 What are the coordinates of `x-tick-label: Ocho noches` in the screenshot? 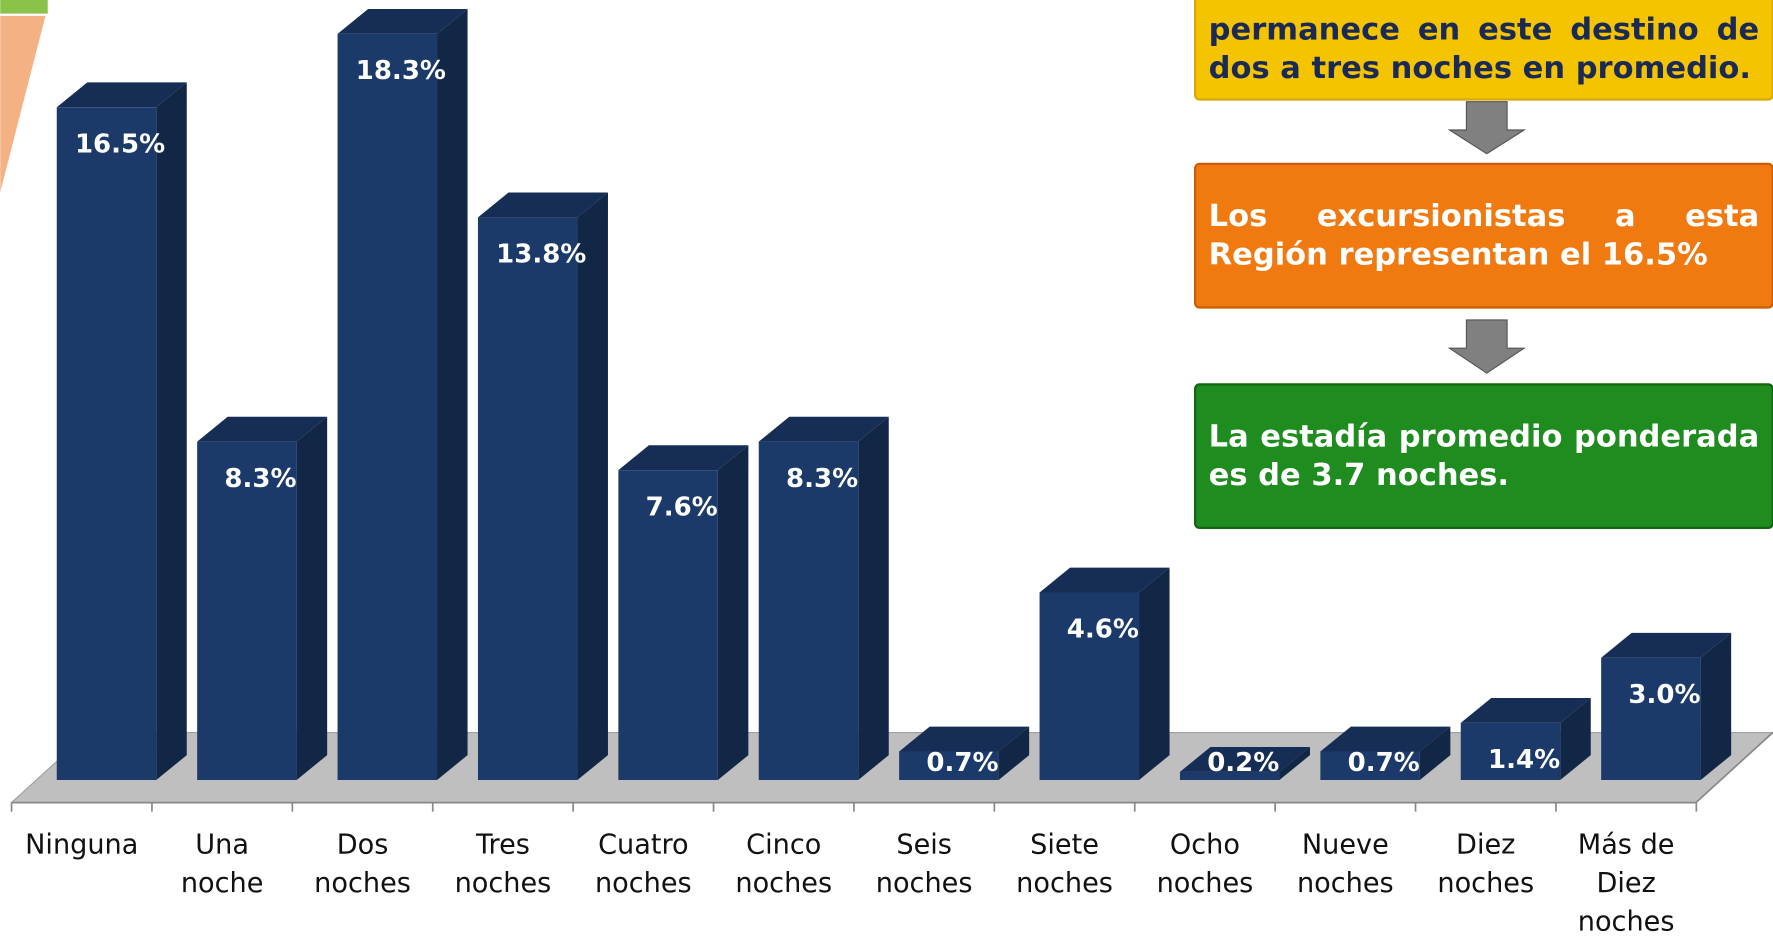 It's located at (1205, 863).